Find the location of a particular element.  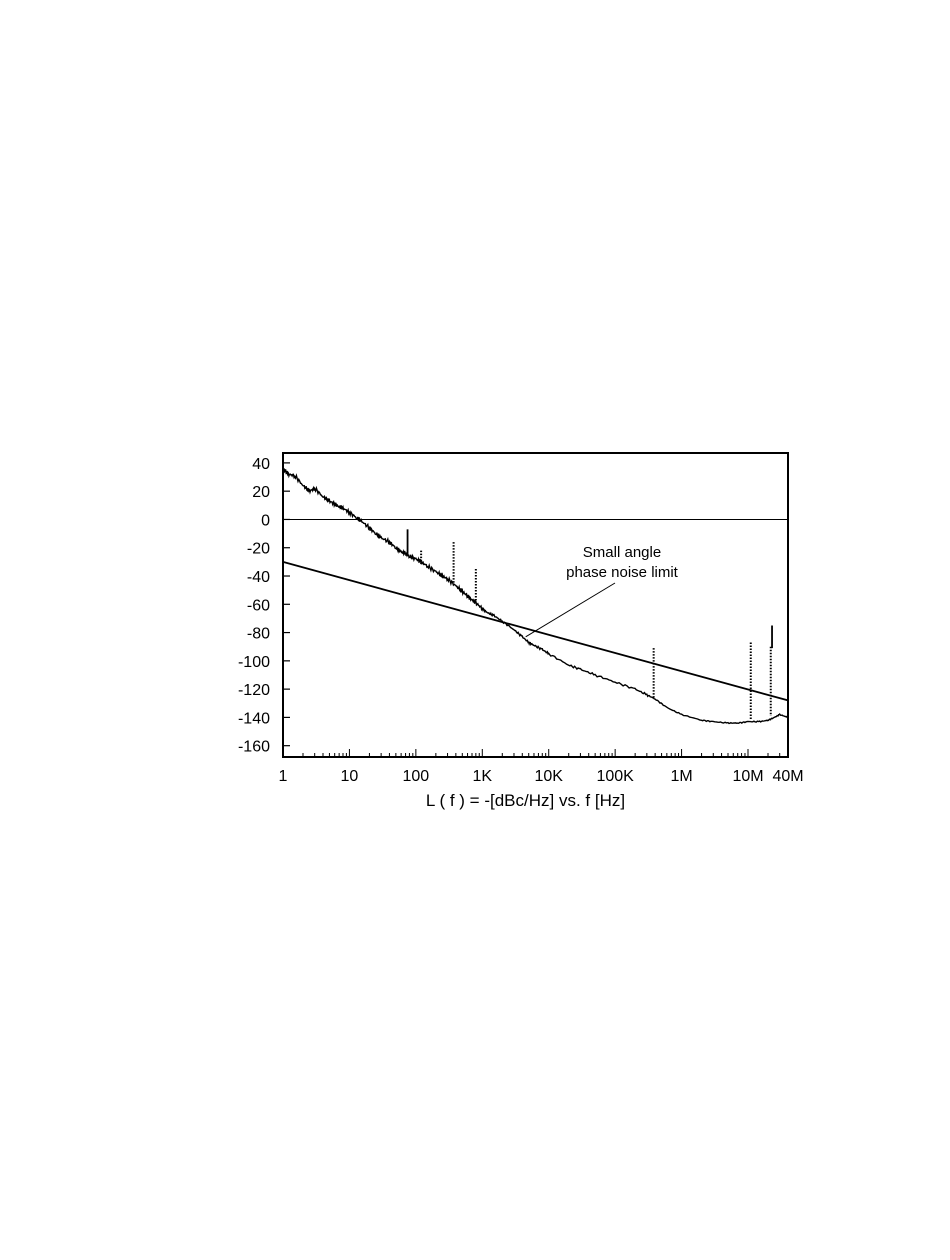

series-layer is located at coordinates (535, 596).